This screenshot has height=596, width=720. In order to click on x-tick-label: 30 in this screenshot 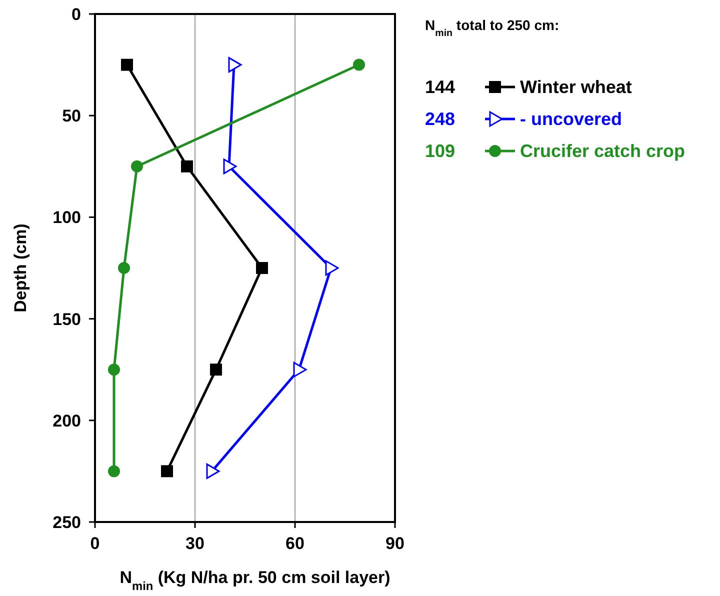, I will do `click(195, 543)`.